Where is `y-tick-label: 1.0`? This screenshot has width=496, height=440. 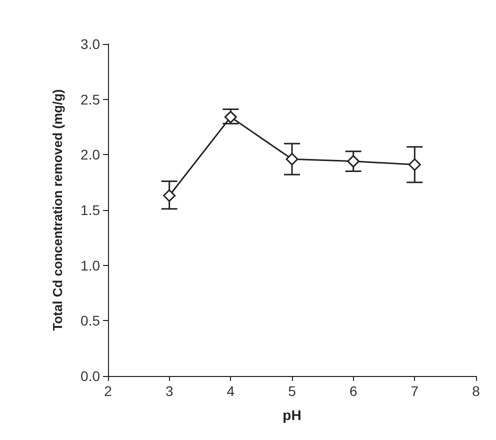
y-tick-label: 1.0 is located at coordinates (90, 265).